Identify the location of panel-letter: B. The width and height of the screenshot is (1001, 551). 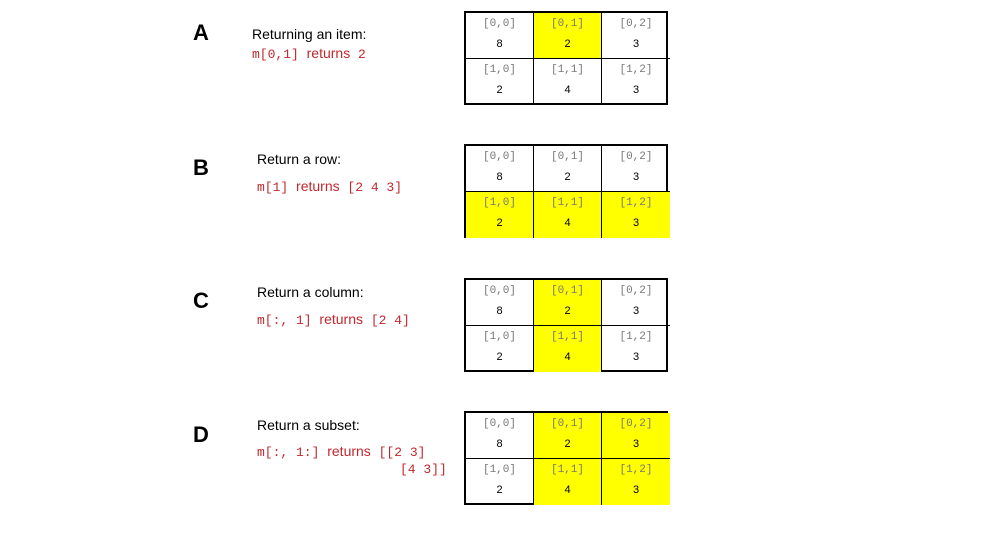
(201, 167).